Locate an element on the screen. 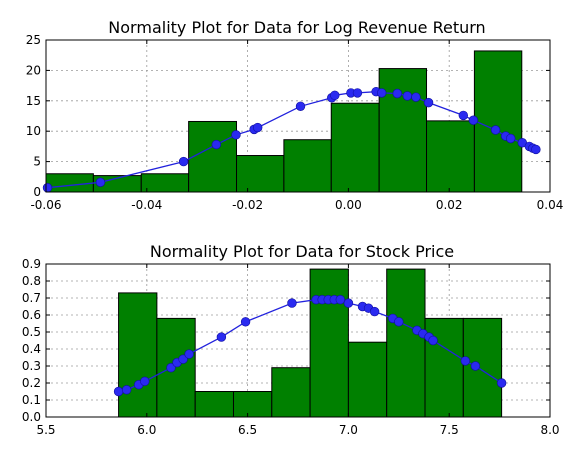  x-tick-label: 0.00 is located at coordinates (348, 205).